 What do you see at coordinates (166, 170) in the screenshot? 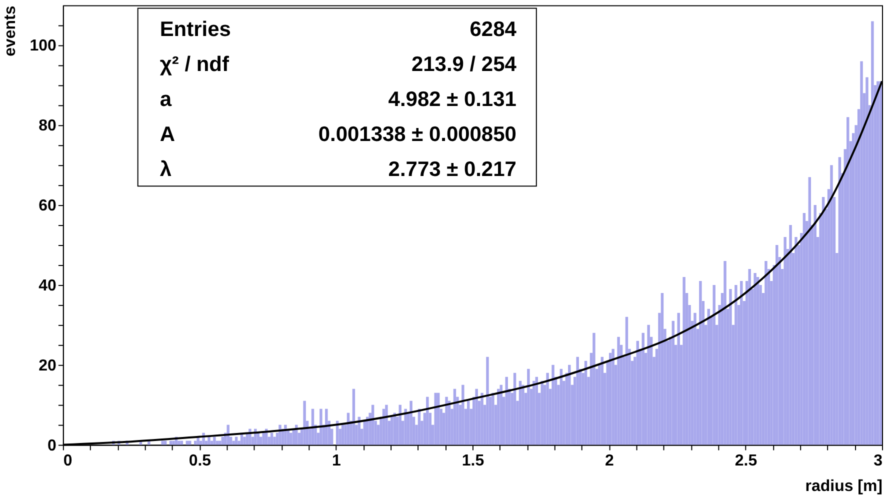
I see `annotation: λ` at bounding box center [166, 170].